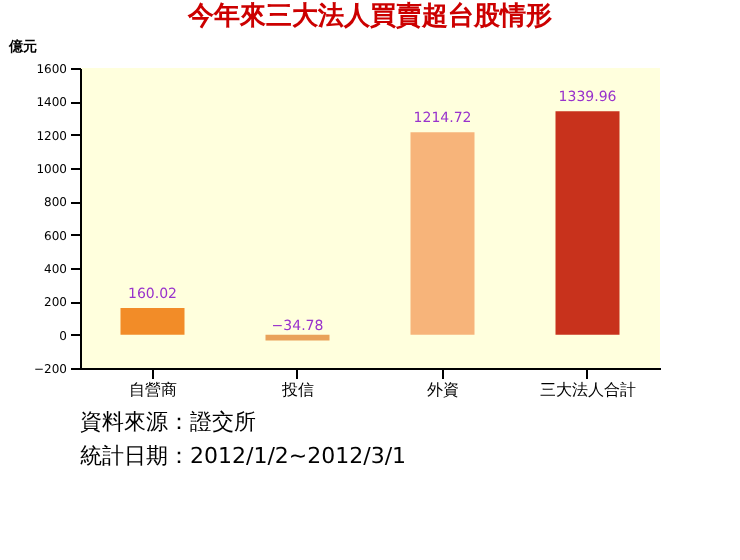 This screenshot has height=560, width=740. I want to click on x-tick-label: 投信, so click(296, 390).